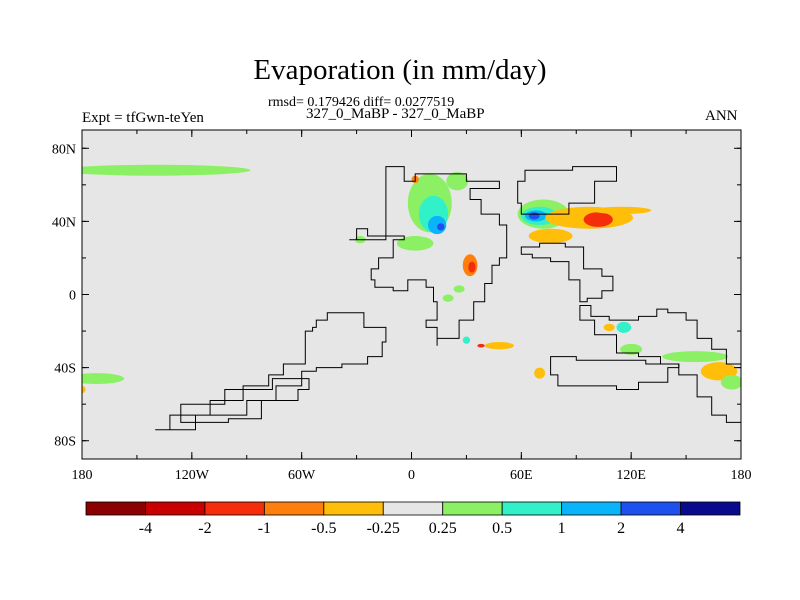  I want to click on colorbar-label: -0.5, so click(323, 528).